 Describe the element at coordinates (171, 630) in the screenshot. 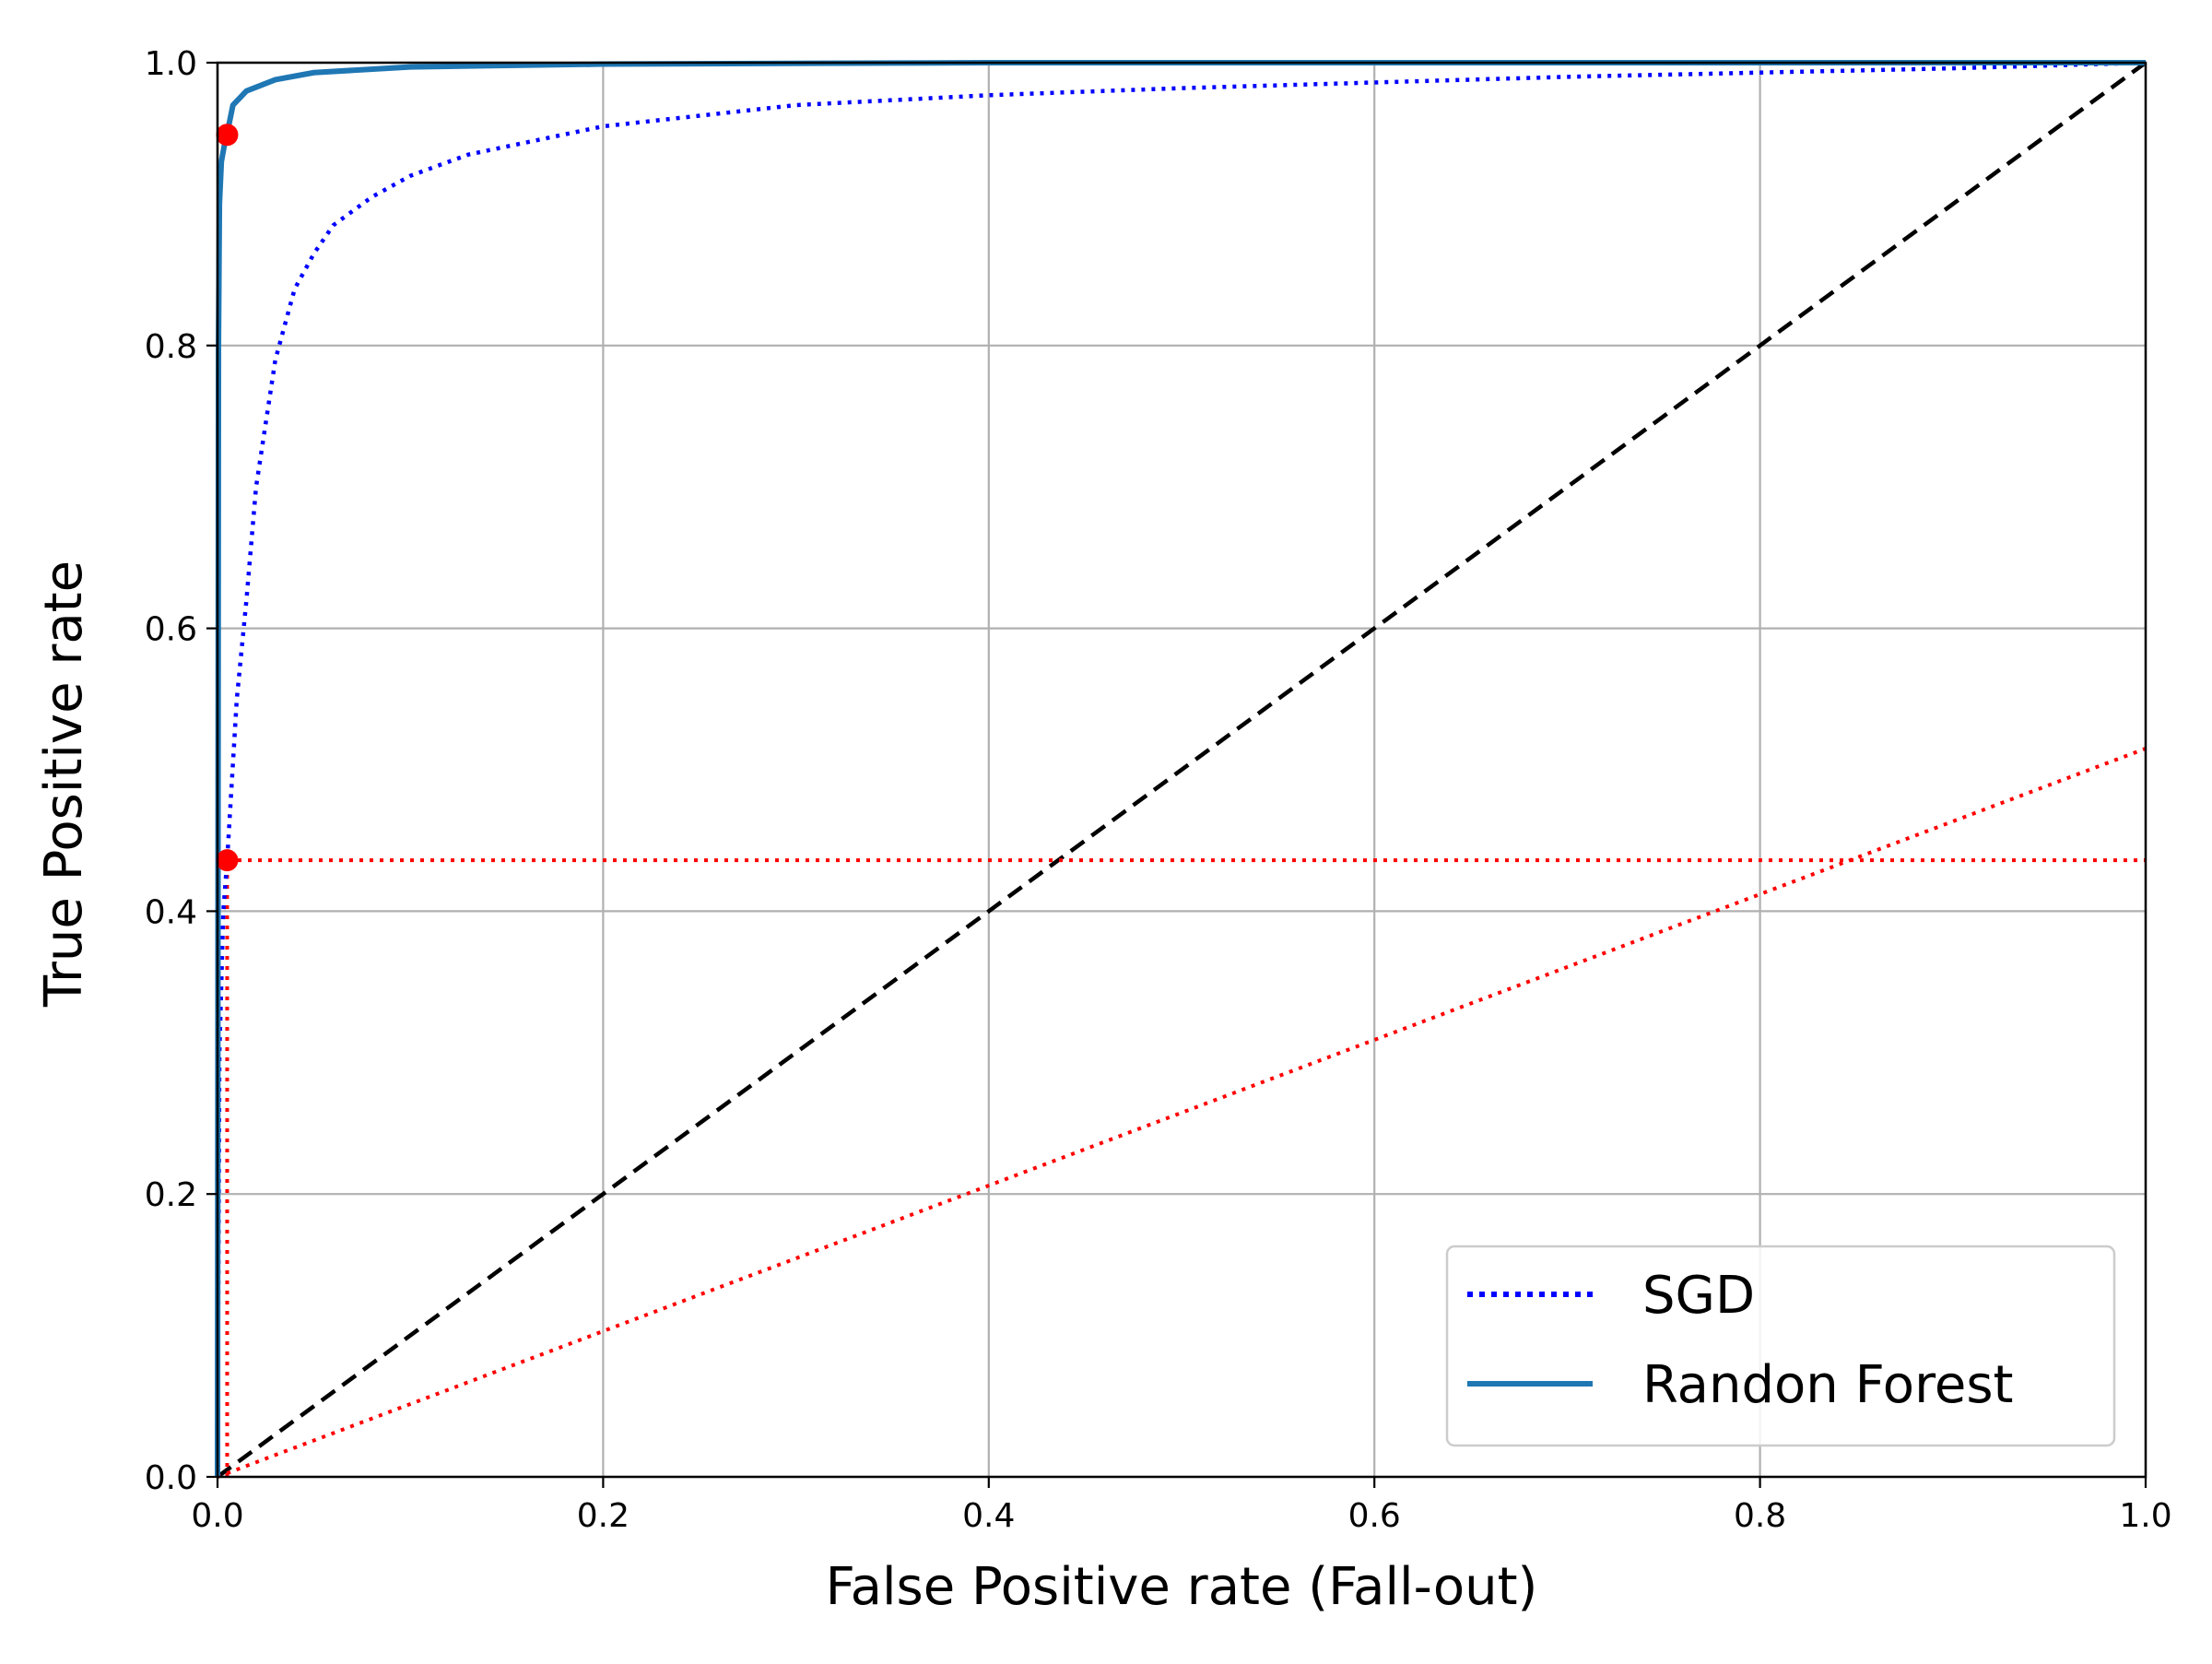

I see `y-tick-label: 0.6` at that location.